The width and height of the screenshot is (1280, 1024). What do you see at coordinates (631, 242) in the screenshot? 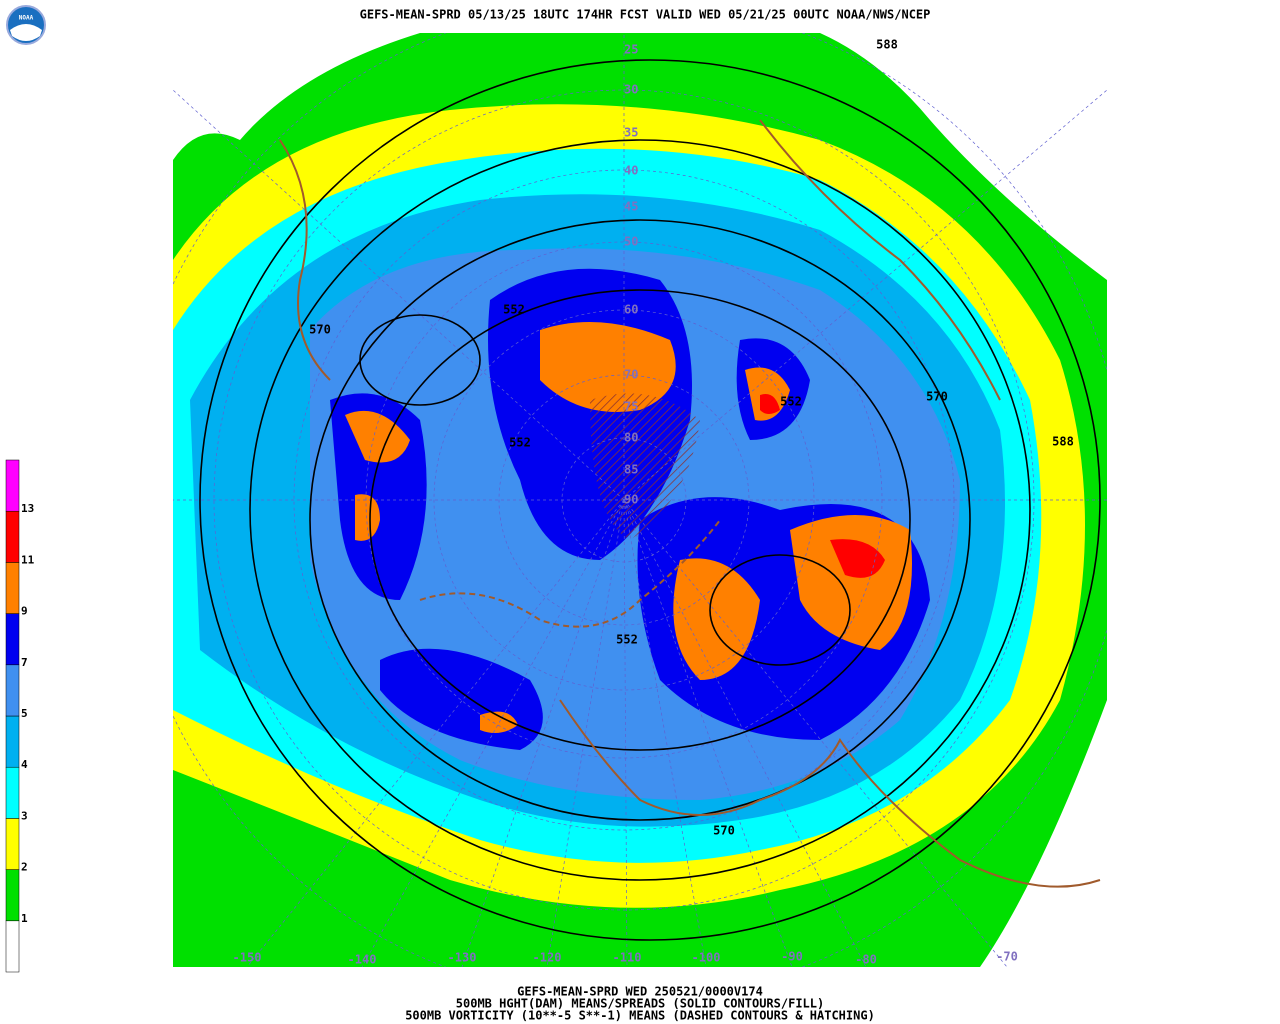
I see `lat-label: 50` at bounding box center [631, 242].